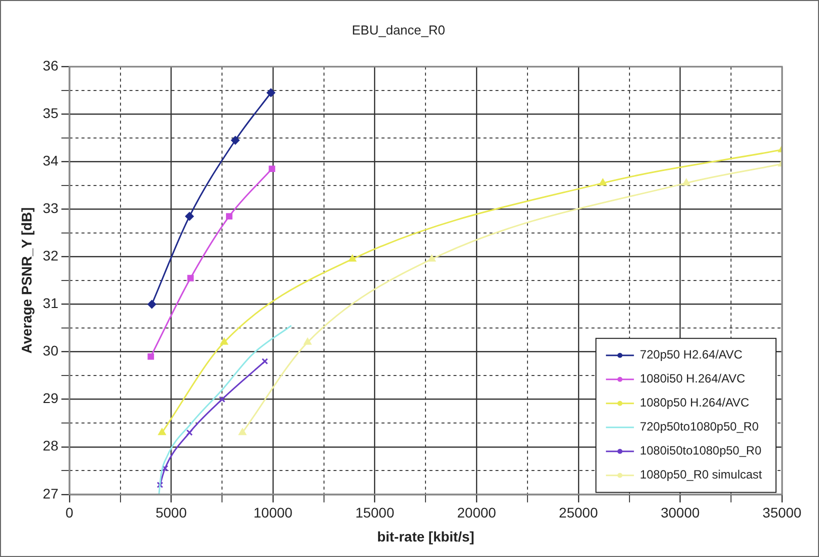 This screenshot has width=819, height=557. Describe the element at coordinates (50, 446) in the screenshot. I see `y-tick-label: 28` at that location.